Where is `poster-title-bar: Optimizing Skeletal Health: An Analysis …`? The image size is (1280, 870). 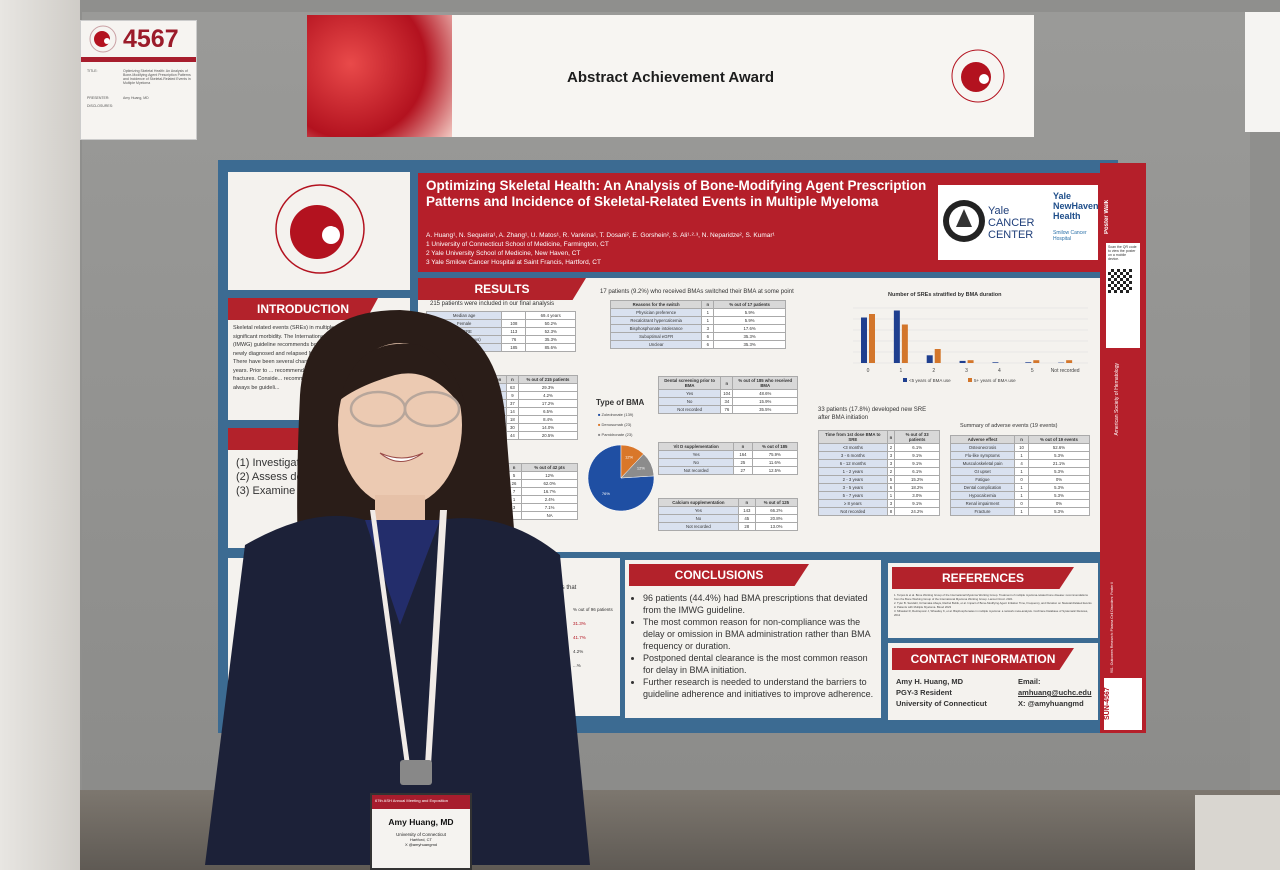
poster-title-bar: Optimizing Skeletal Health: An Analysis … is located at coordinates (761, 222).